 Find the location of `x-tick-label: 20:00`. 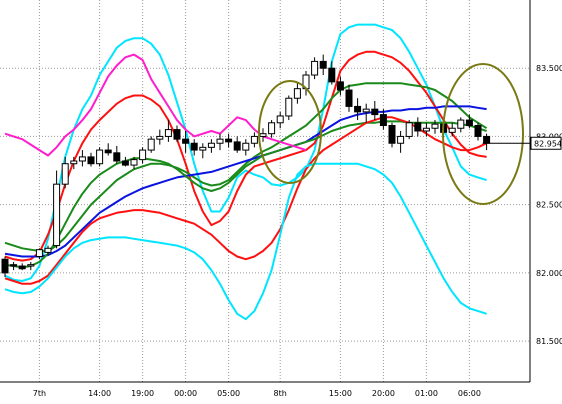

x-tick-label: 20:00 is located at coordinates (383, 393).